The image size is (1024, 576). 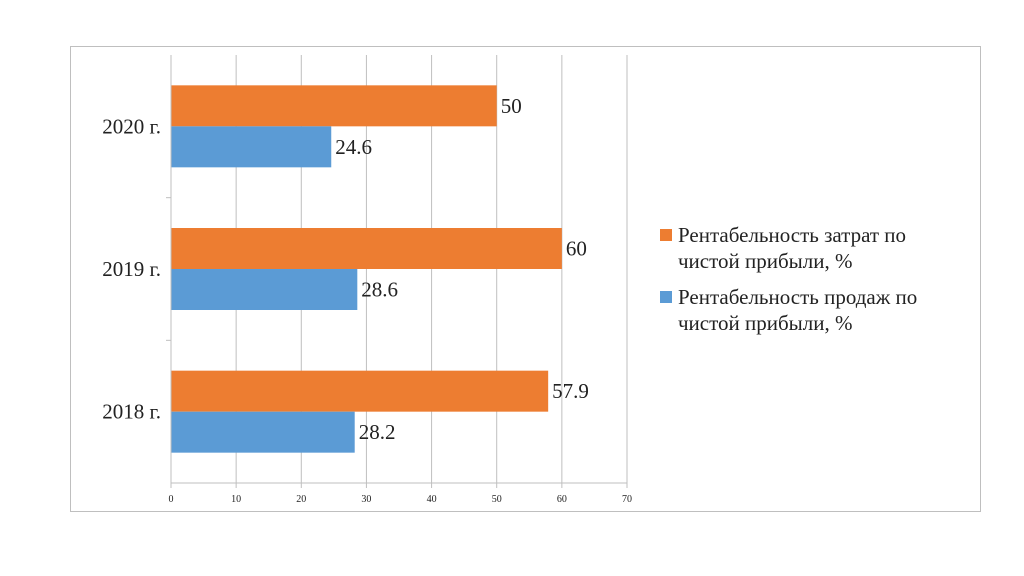 What do you see at coordinates (353, 147) in the screenshot?
I see `data-label: 24.6` at bounding box center [353, 147].